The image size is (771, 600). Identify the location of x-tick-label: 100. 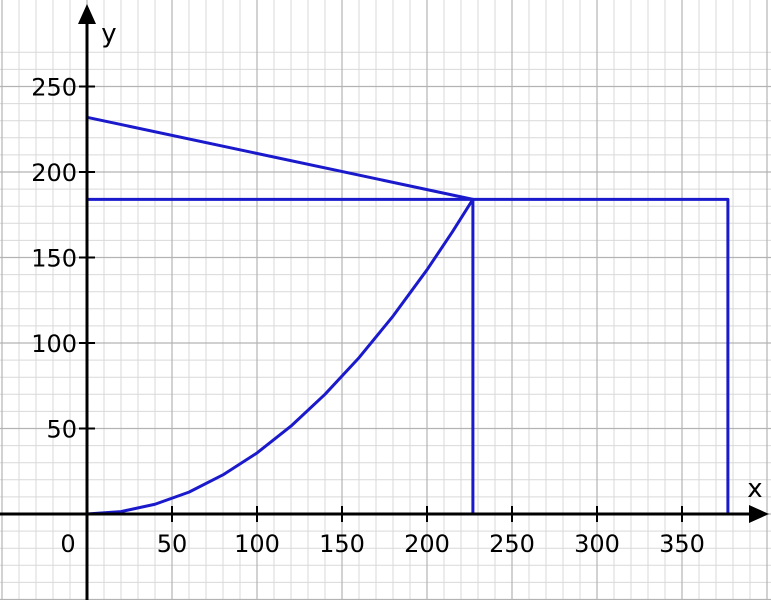
(257, 544).